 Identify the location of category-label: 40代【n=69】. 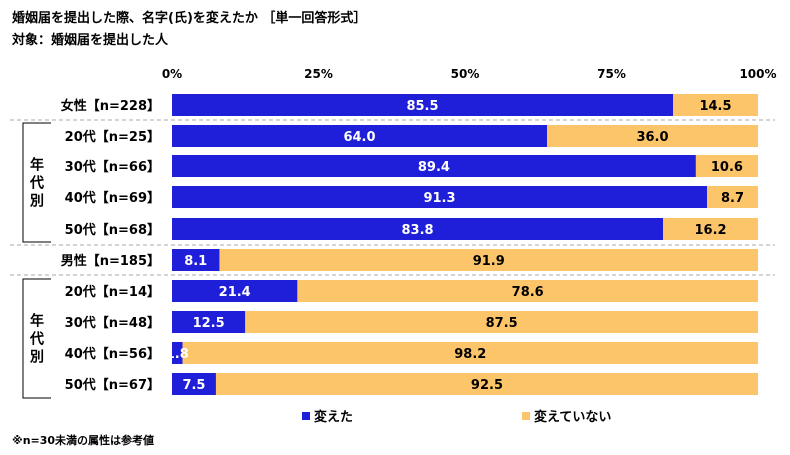
(112, 198).